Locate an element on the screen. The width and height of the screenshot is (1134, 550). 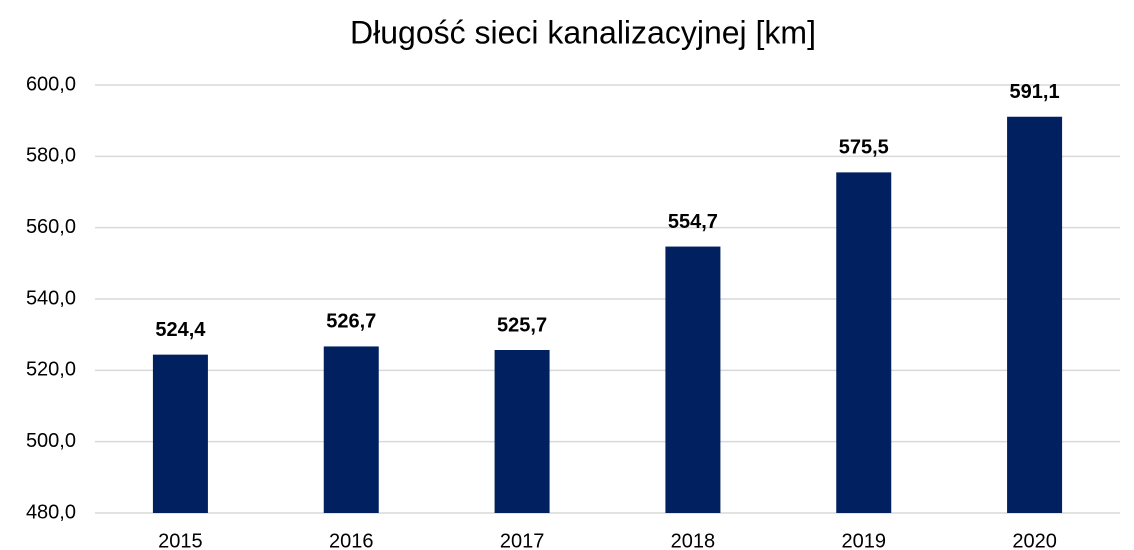
y-tick-label: 600,0 is located at coordinates (51, 84).